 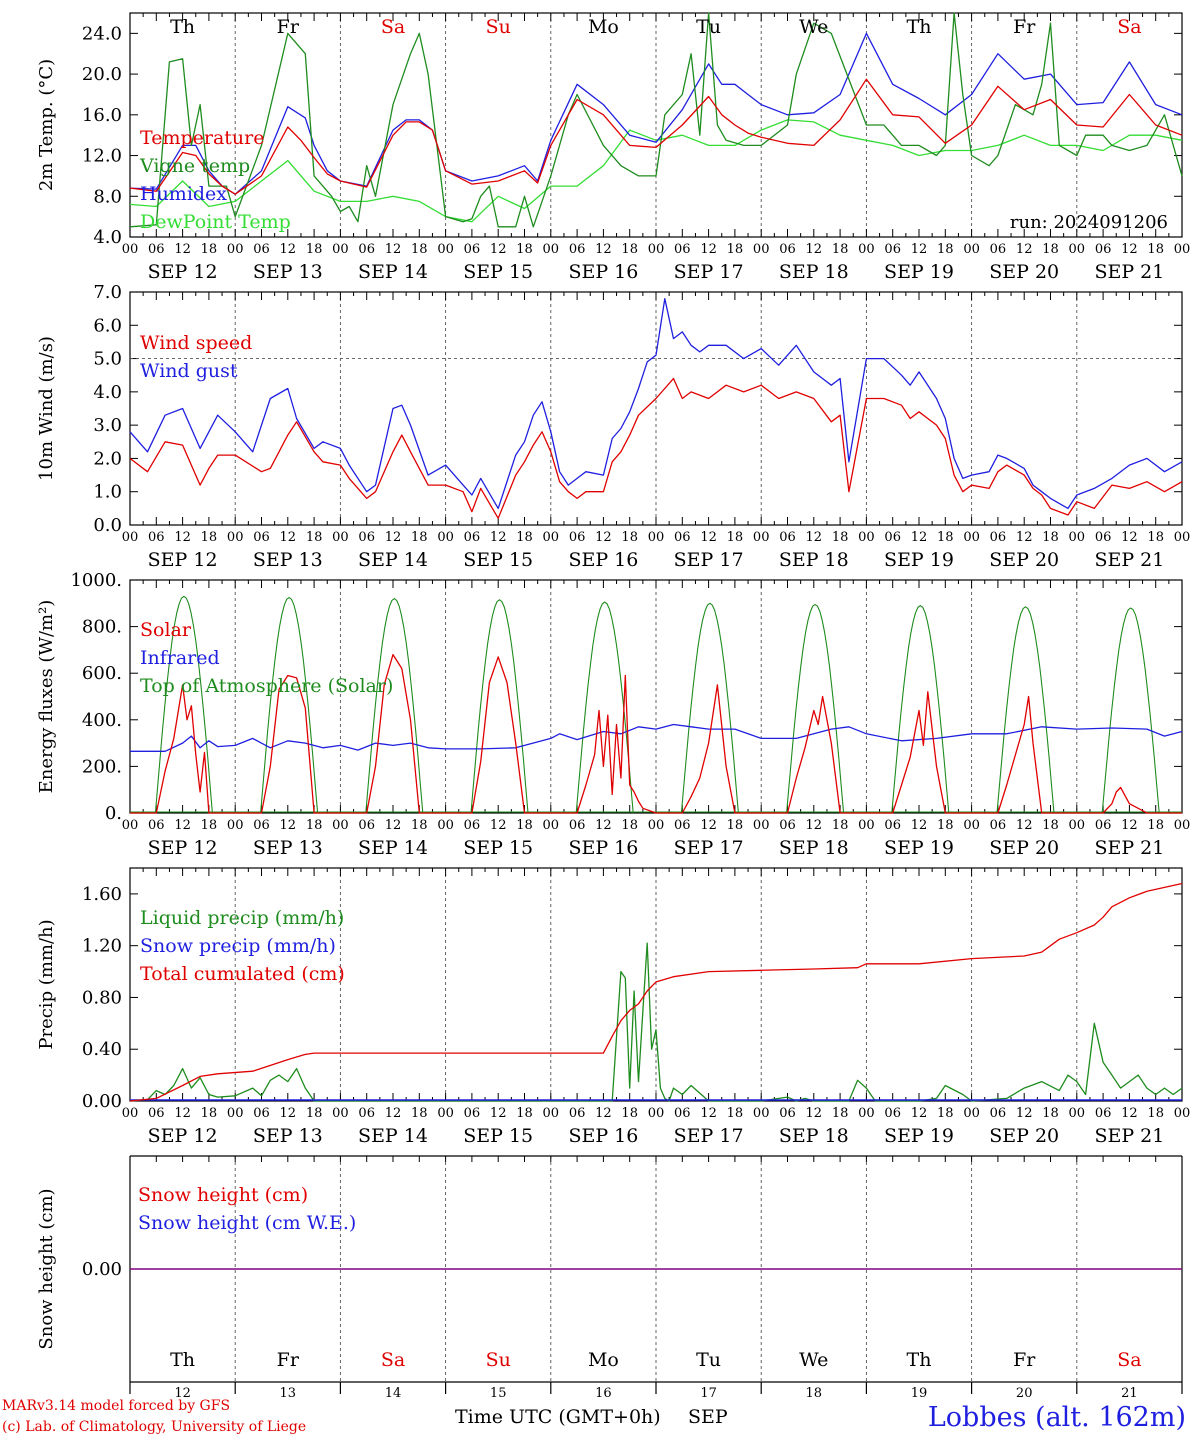 What do you see at coordinates (1129, 1360) in the screenshot?
I see `weekday-label-bottom: Sa` at bounding box center [1129, 1360].